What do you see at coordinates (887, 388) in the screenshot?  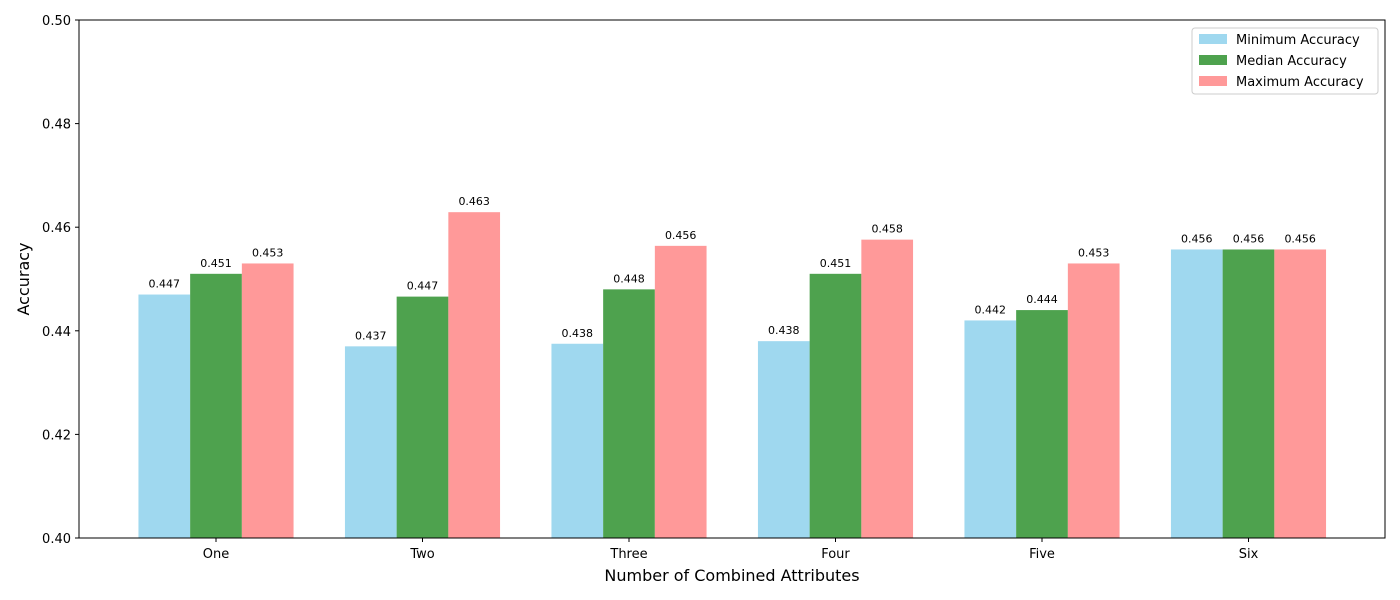 I see `bar-maximum-accuracy-four` at bounding box center [887, 388].